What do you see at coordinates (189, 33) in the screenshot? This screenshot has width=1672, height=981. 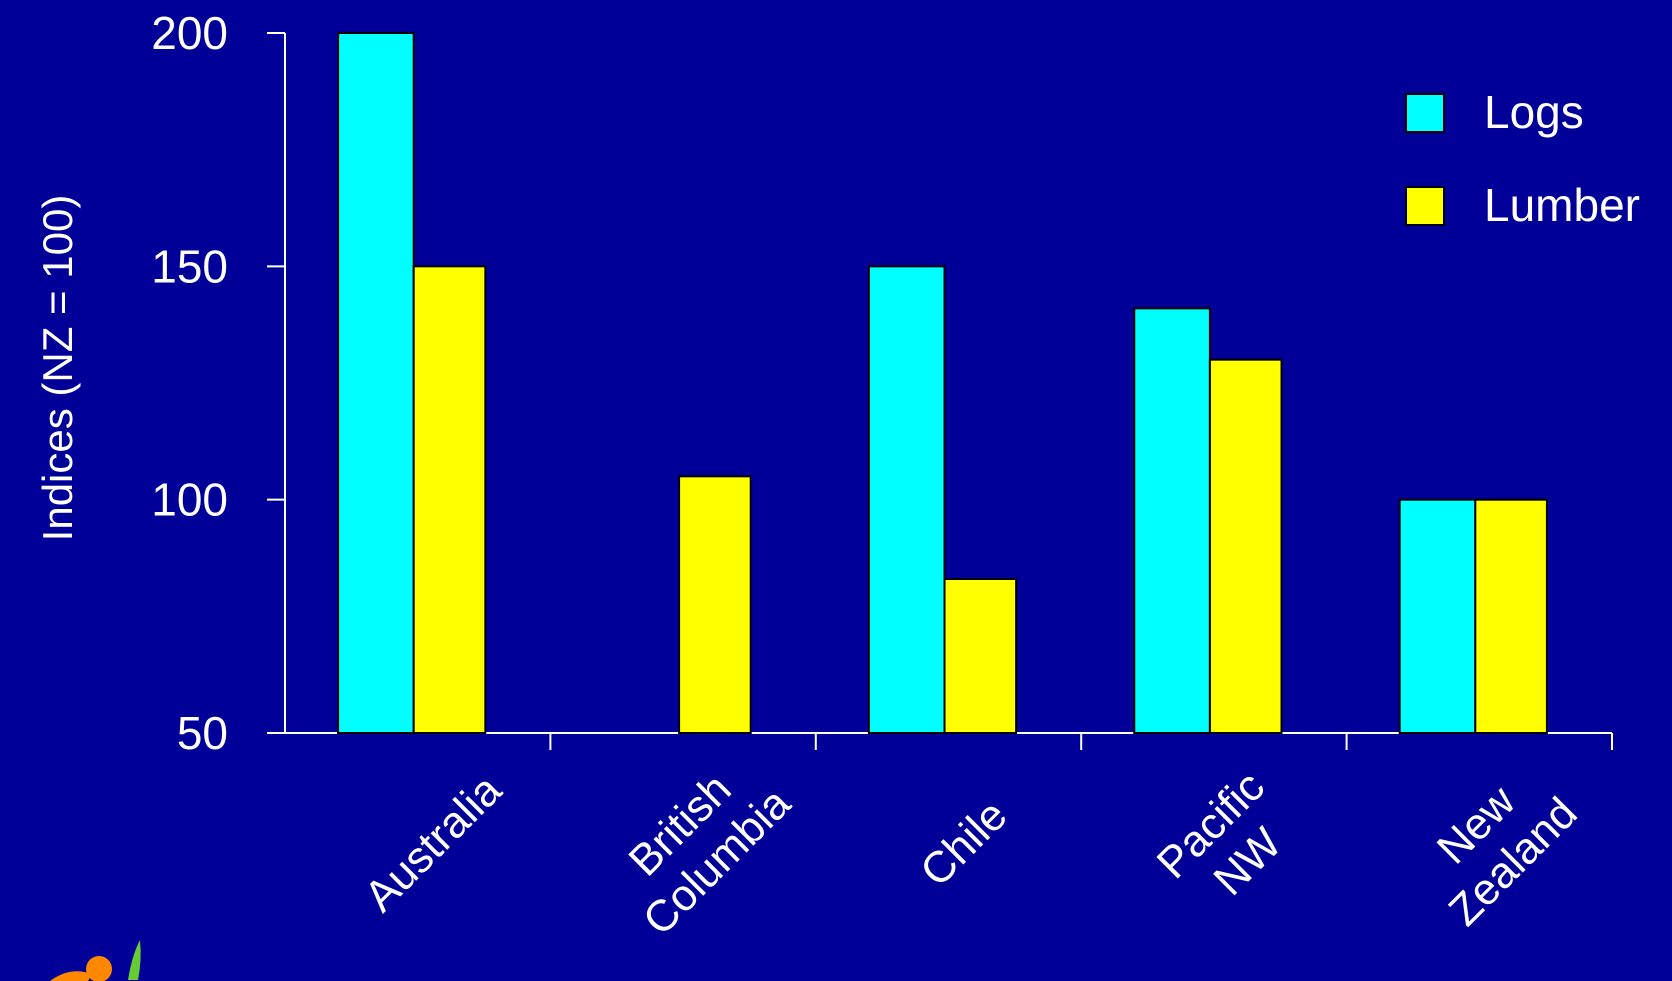 I see `y-tick-label: 200` at bounding box center [189, 33].